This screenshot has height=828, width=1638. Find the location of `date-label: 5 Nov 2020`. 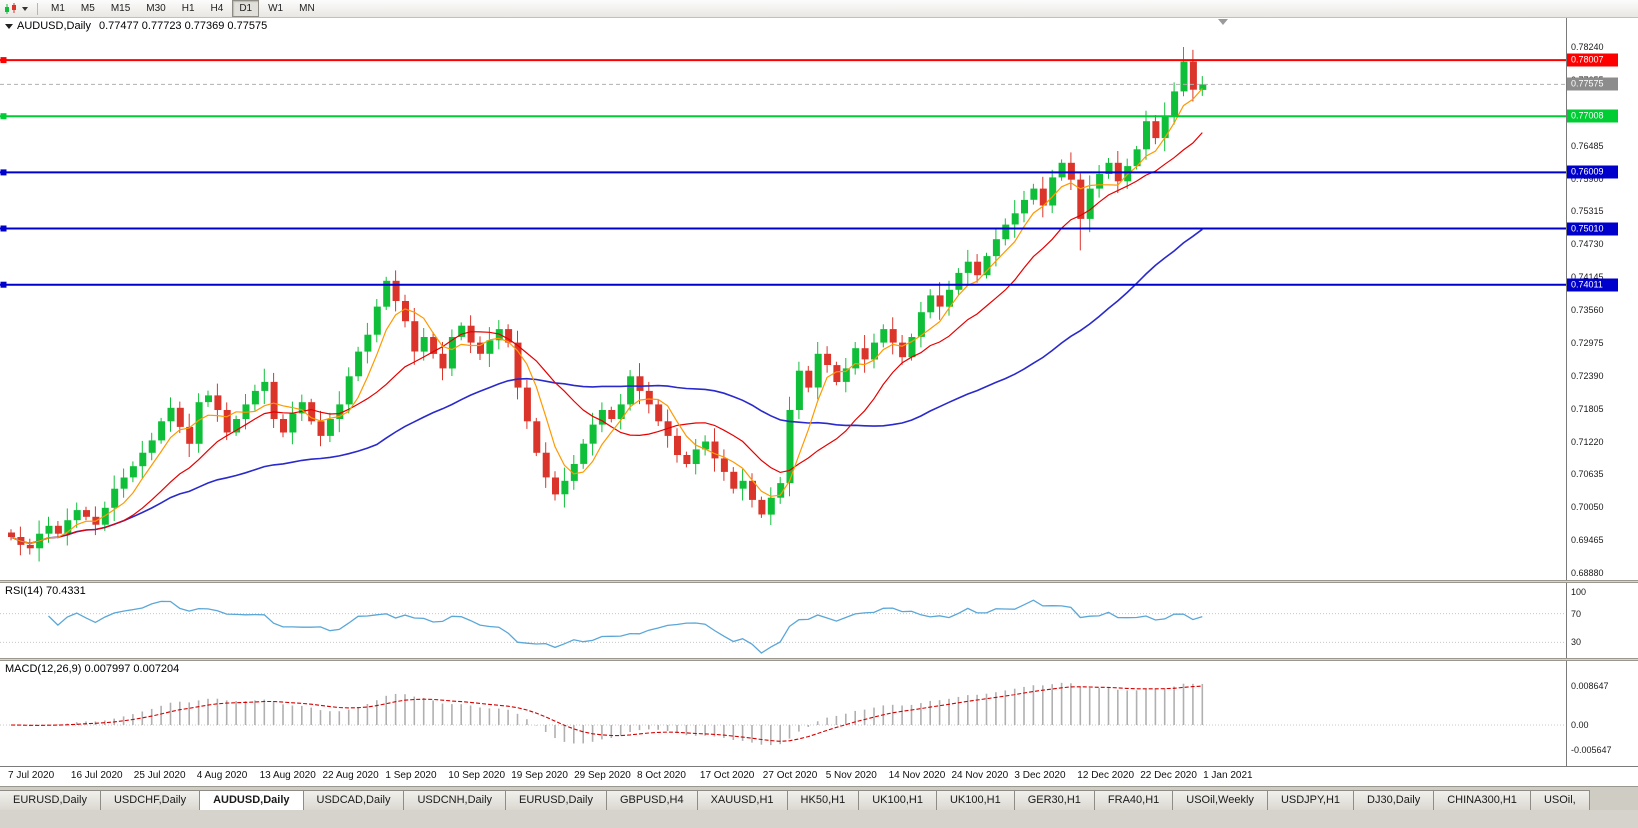

date-label: 5 Nov 2020 is located at coordinates (851, 775).